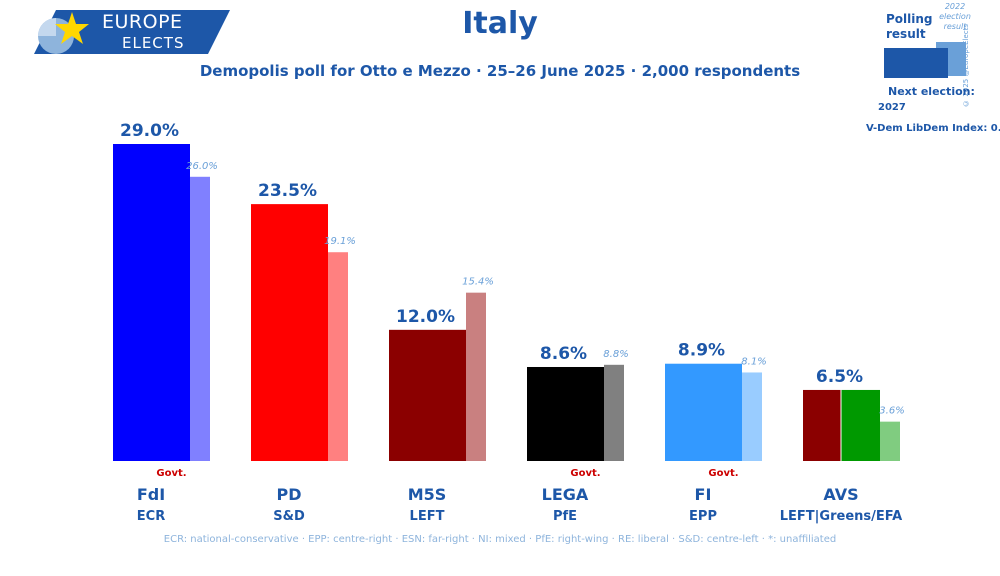 The height and width of the screenshot is (576, 1000). What do you see at coordinates (703, 494) in the screenshot?
I see `party-label-fi: FI` at bounding box center [703, 494].